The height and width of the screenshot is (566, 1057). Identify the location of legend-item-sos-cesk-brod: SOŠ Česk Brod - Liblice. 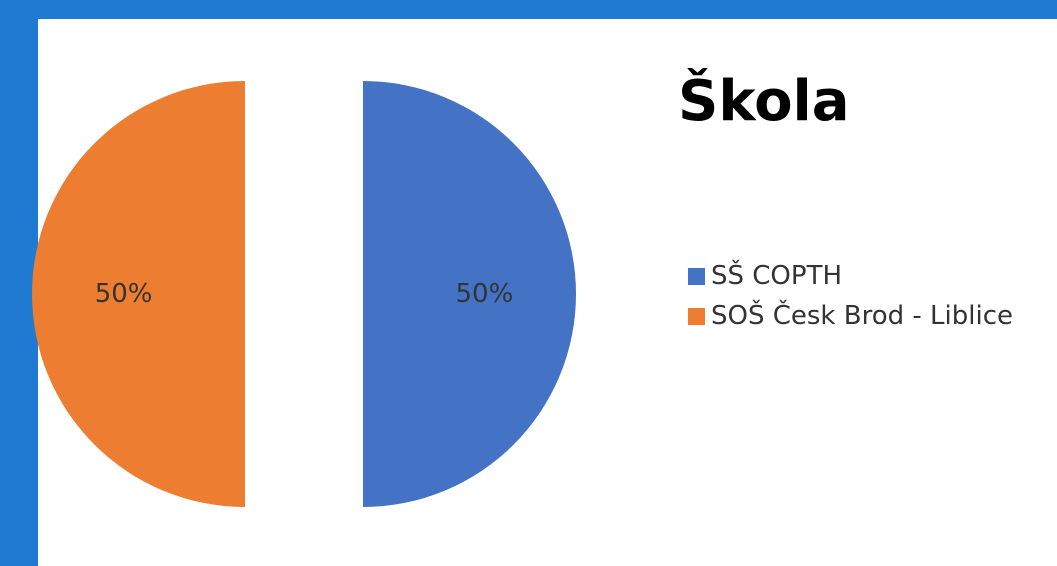
(850, 316).